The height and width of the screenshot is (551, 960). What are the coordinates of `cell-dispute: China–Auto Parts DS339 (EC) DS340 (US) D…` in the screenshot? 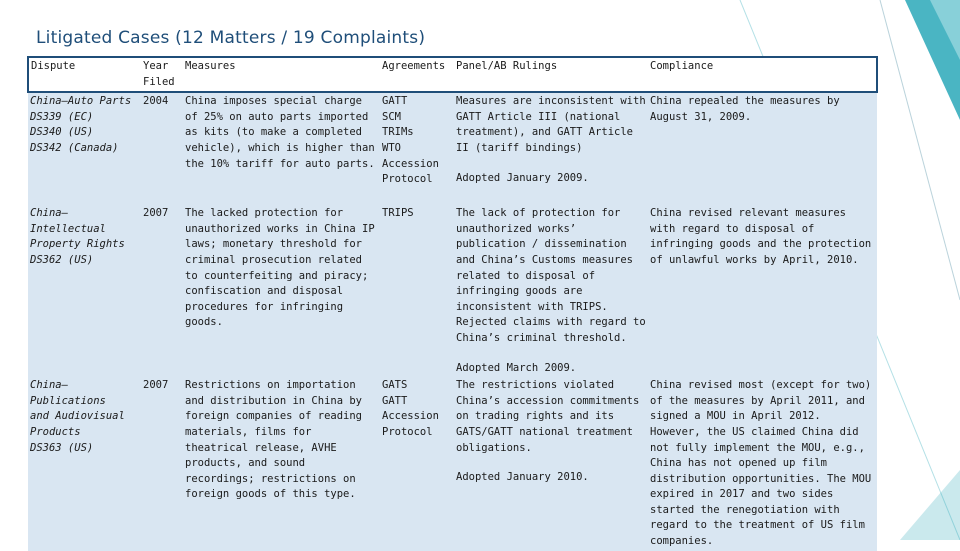 It's located at (84, 149).